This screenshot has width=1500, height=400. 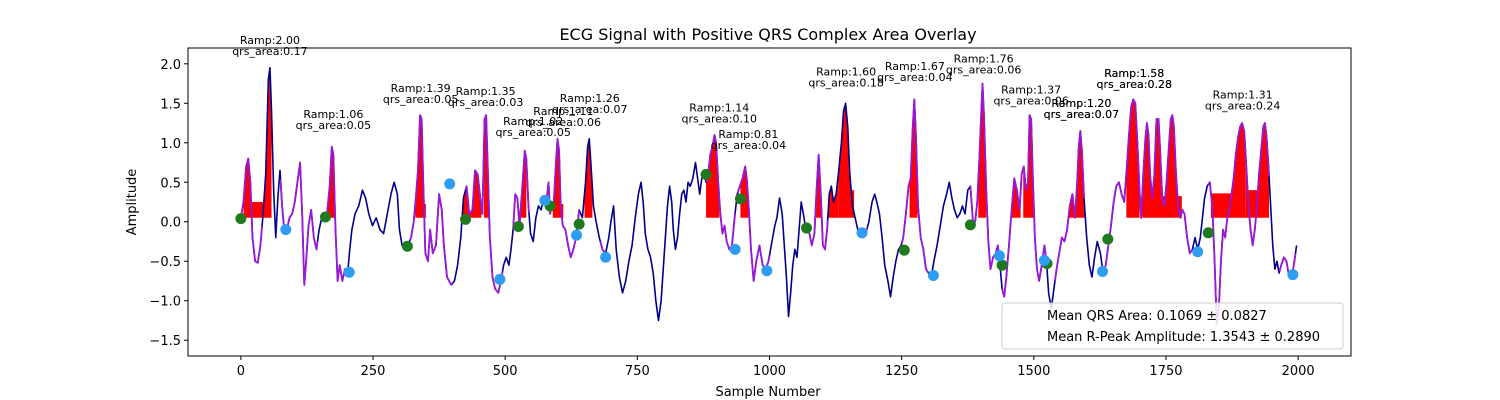 What do you see at coordinates (1033, 371) in the screenshot?
I see `x-tick-label: 1500` at bounding box center [1033, 371].